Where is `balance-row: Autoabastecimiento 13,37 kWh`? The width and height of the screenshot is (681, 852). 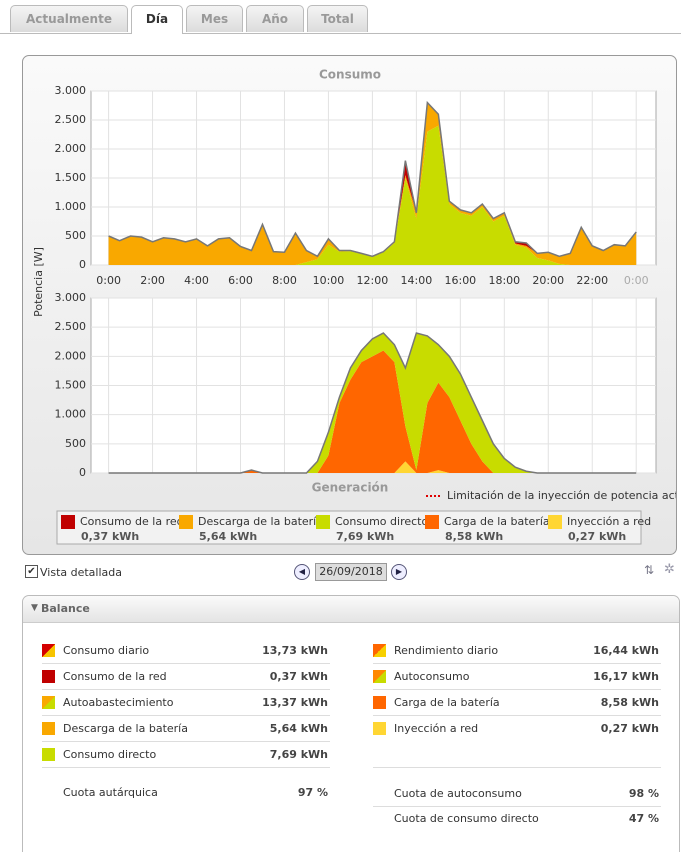 balance-row: Autoabastecimiento 13,37 kWh is located at coordinates (186, 703).